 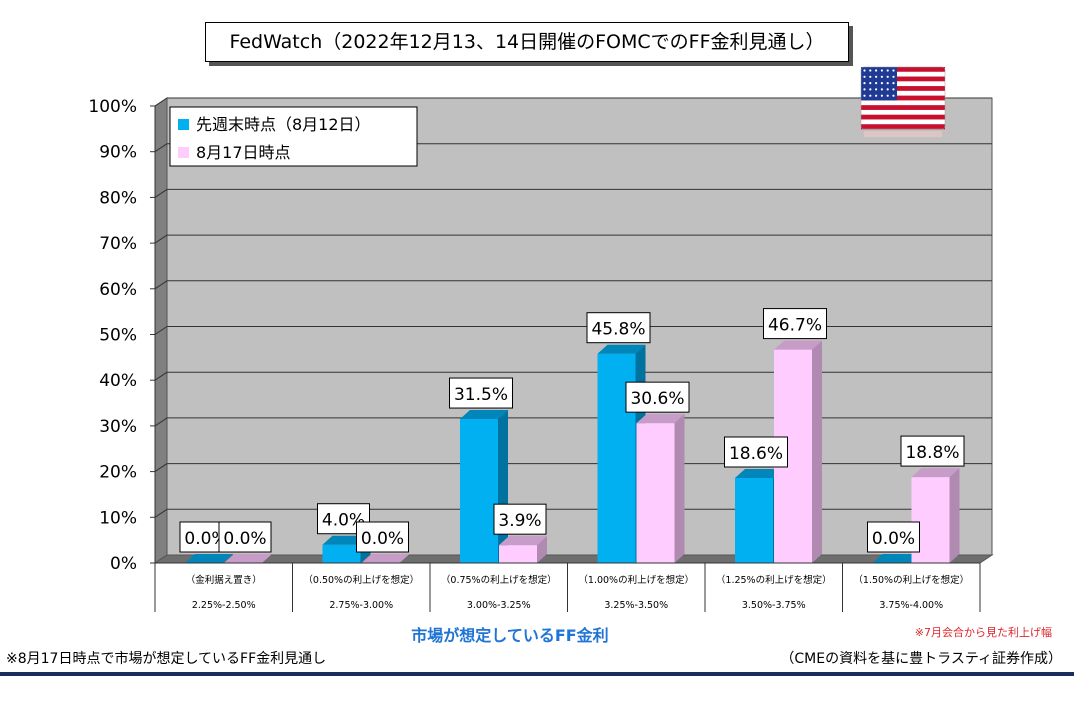 I want to click on svg-text: 18.8%, so click(x=932, y=453).